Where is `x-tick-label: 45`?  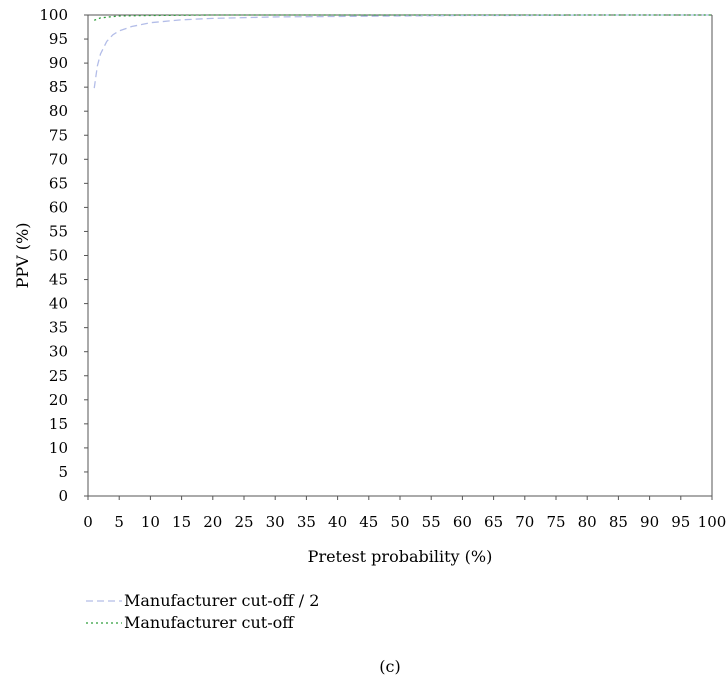 x-tick-label: 45 is located at coordinates (368, 522).